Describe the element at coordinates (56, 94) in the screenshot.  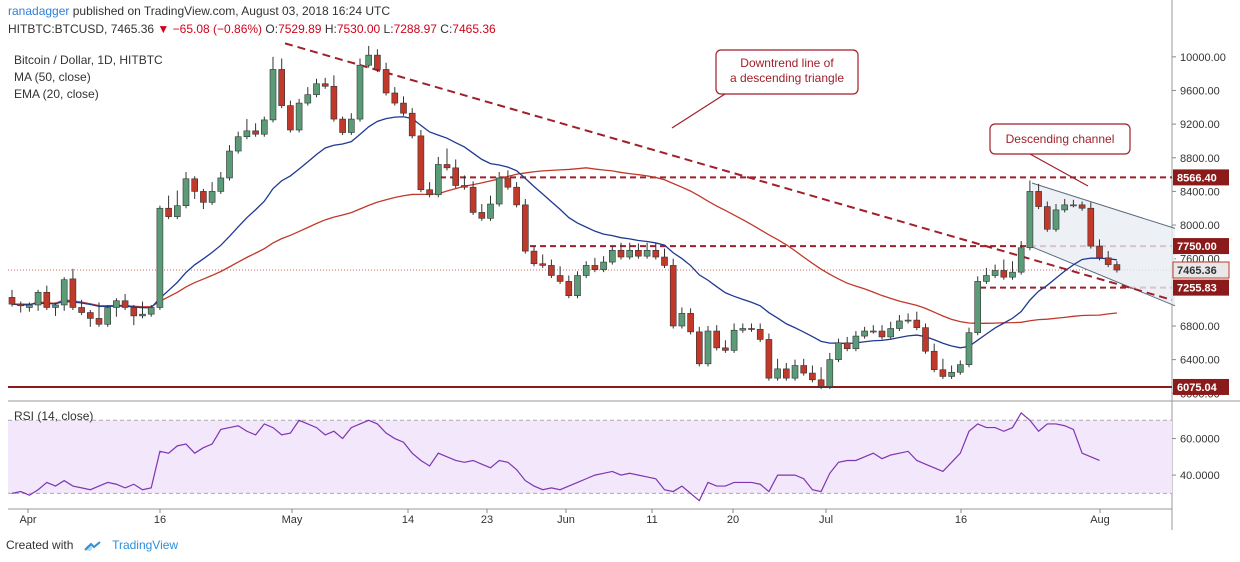
I see `legend-ema20: EMA (20, close)` at that location.